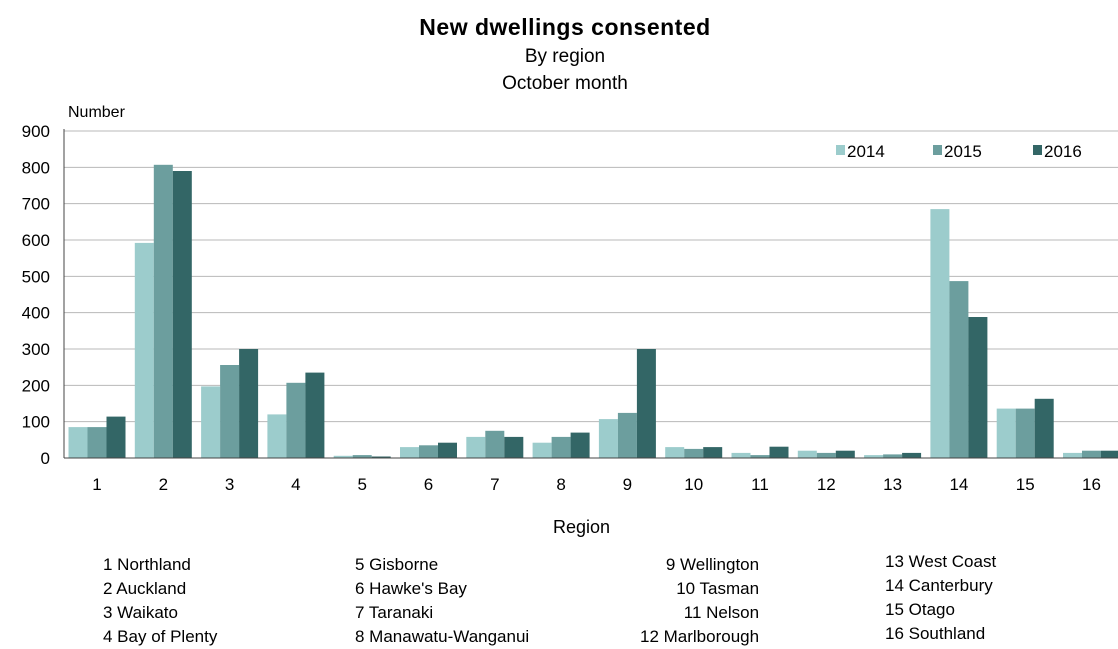  What do you see at coordinates (442, 613) in the screenshot?
I see `region-key-item: 7 Taranaki` at bounding box center [442, 613].